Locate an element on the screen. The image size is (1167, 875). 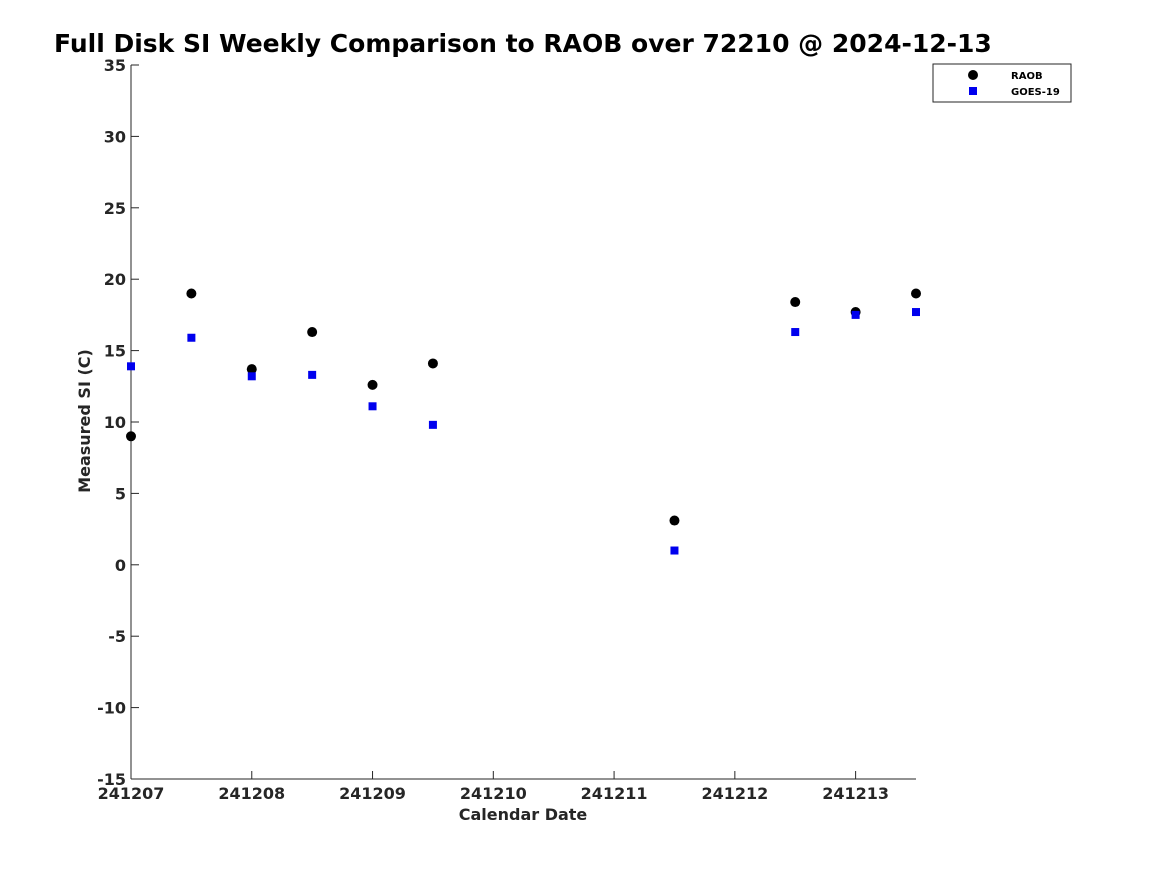
legend: RAOB GOES-19 is located at coordinates (1002, 83).